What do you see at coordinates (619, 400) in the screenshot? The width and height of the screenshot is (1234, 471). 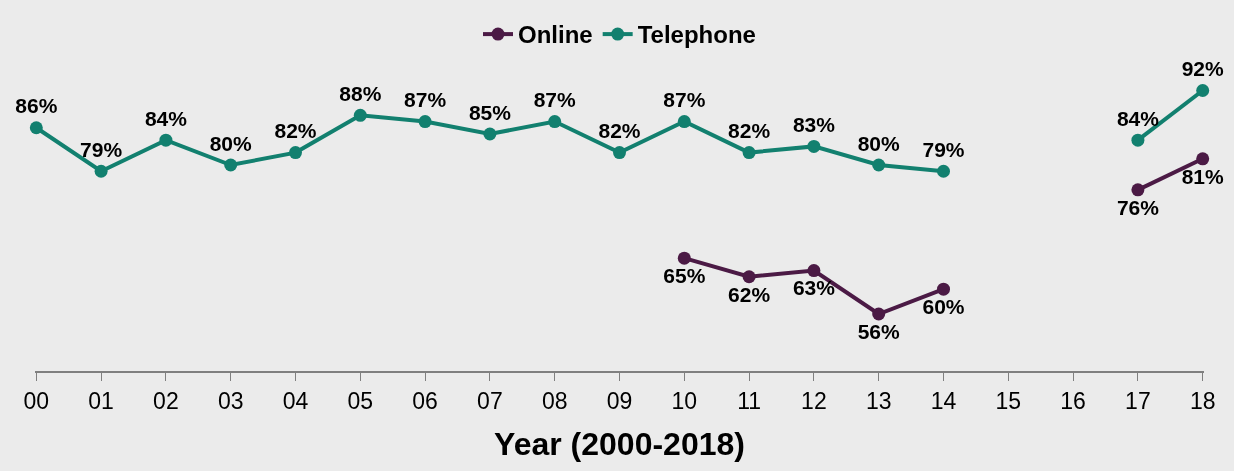 I see `x-tick-label: 09` at bounding box center [619, 400].